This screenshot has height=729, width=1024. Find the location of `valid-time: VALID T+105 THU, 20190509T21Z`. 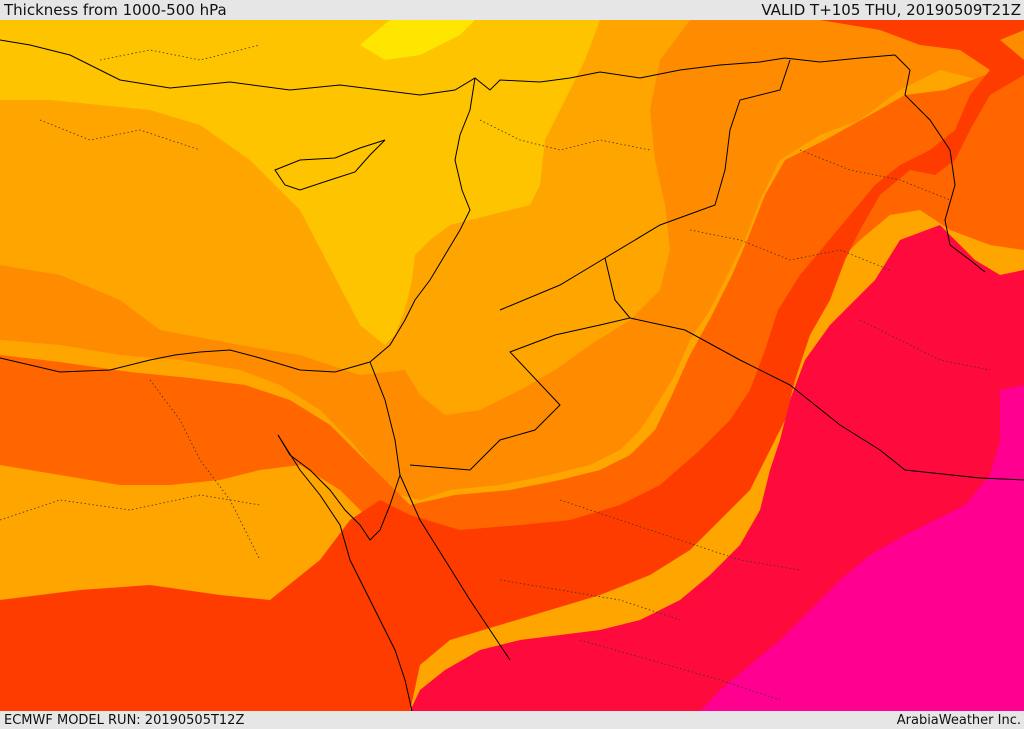

valid-time: VALID T+105 THU, 20190509T21Z is located at coordinates (891, 10).